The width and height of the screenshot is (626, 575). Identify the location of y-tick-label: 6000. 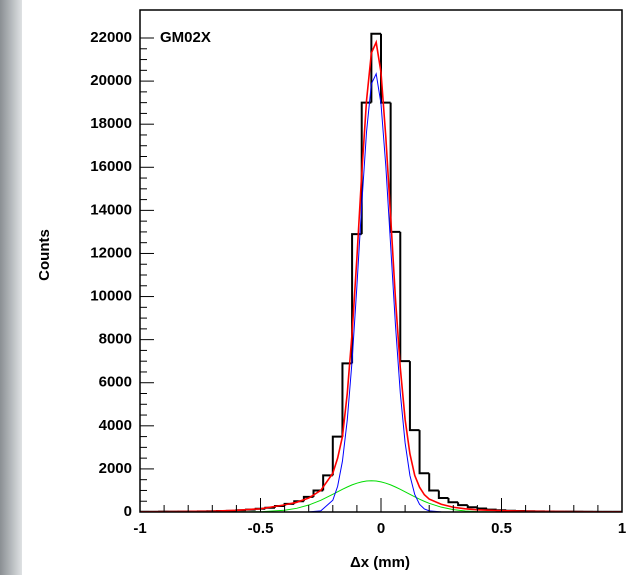
(115, 382).